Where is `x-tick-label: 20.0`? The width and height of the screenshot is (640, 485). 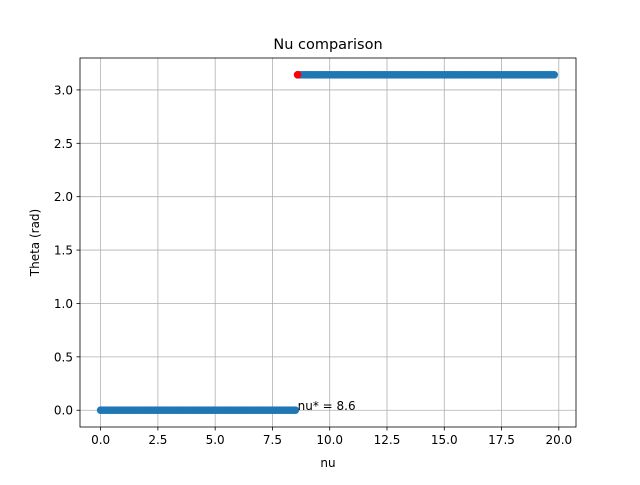 x-tick-label: 20.0 is located at coordinates (558, 440).